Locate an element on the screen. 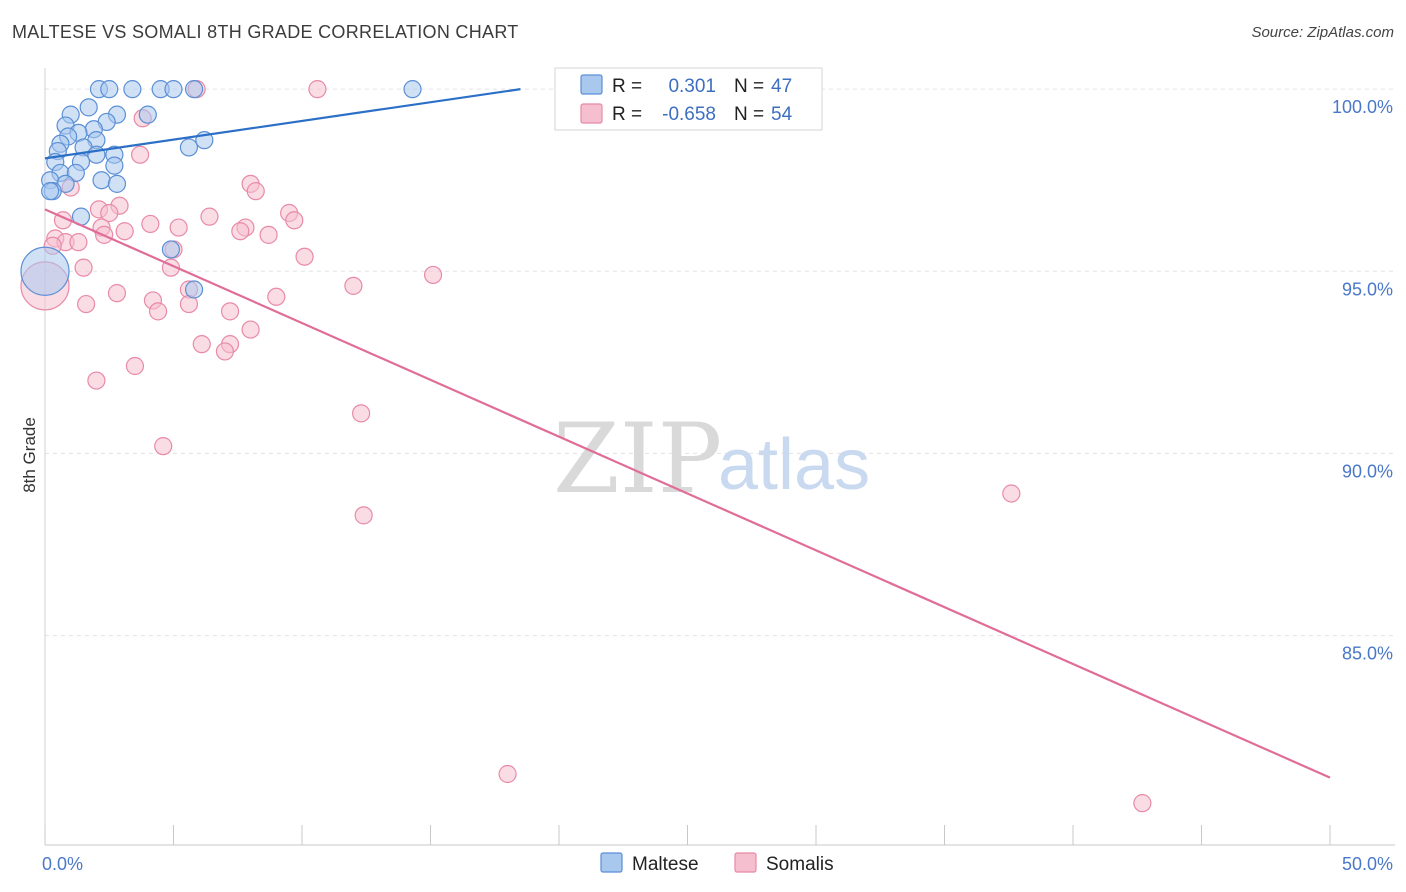  watermark: ZIP atlas is located at coordinates (711, 459).